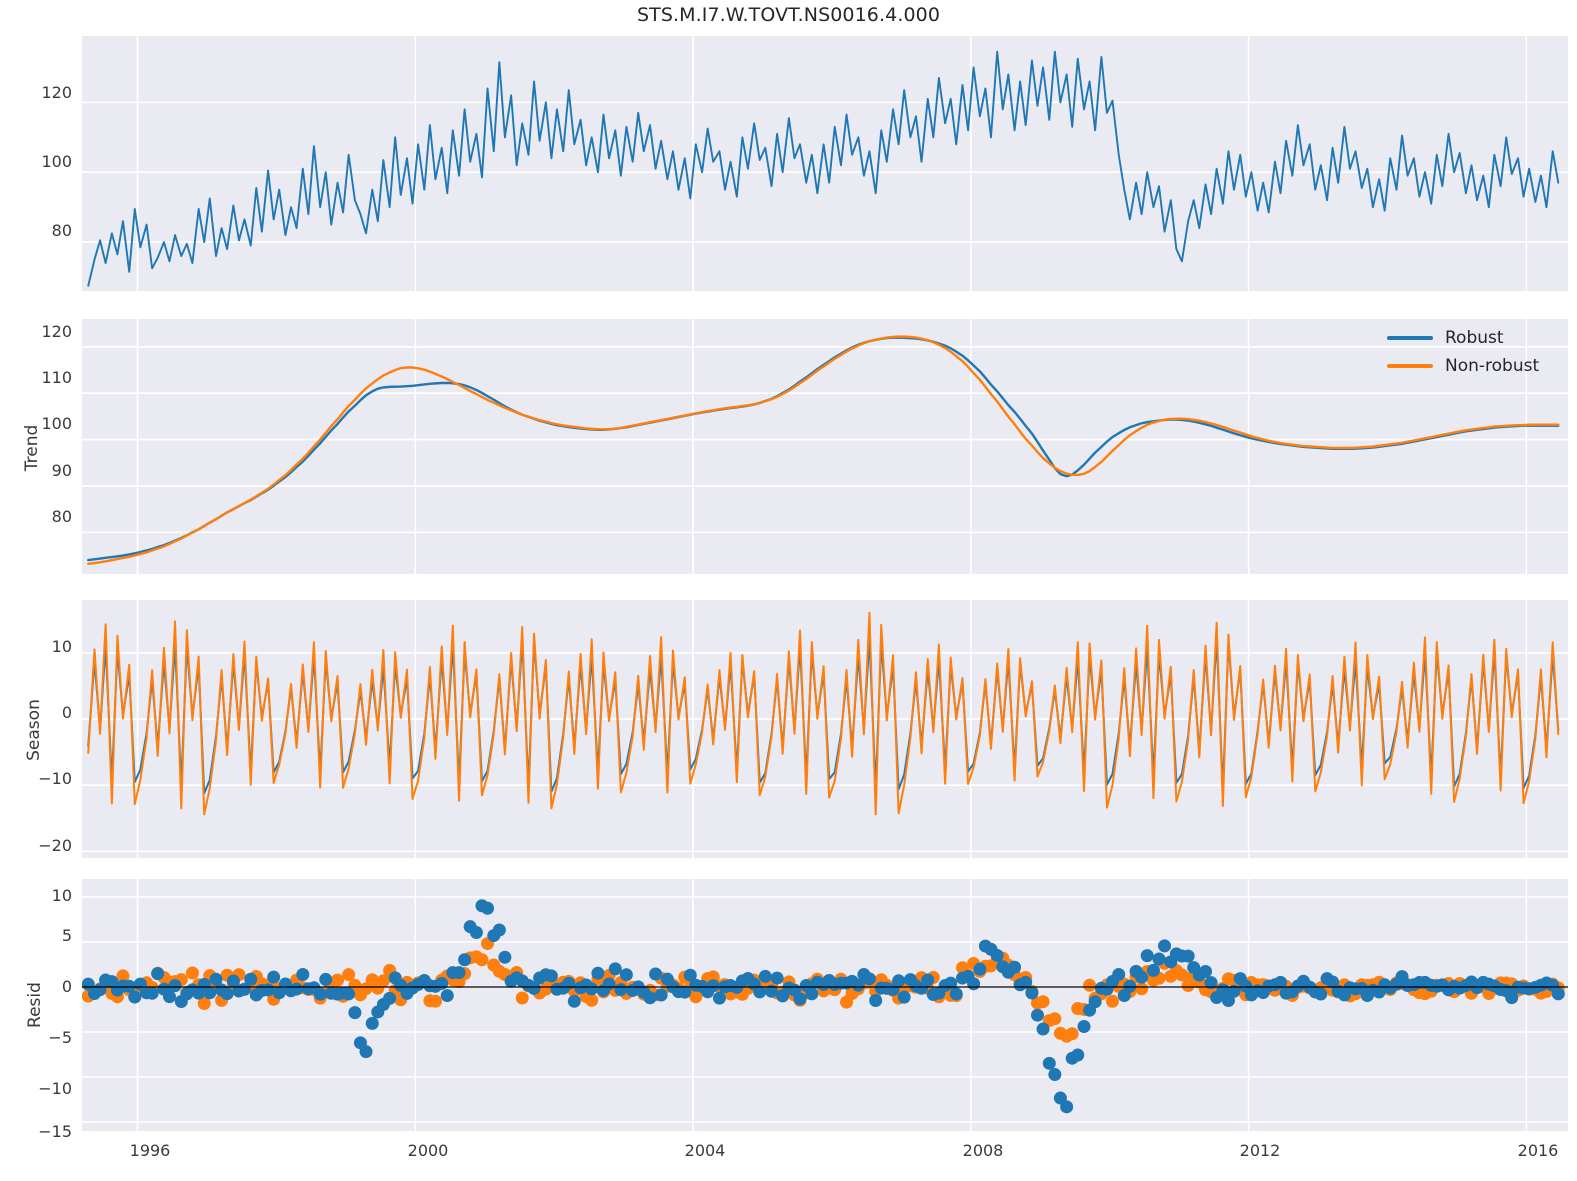 The image size is (1577, 1181). What do you see at coordinates (150, 1150) in the screenshot?
I see `xtick-1996: 1996` at bounding box center [150, 1150].